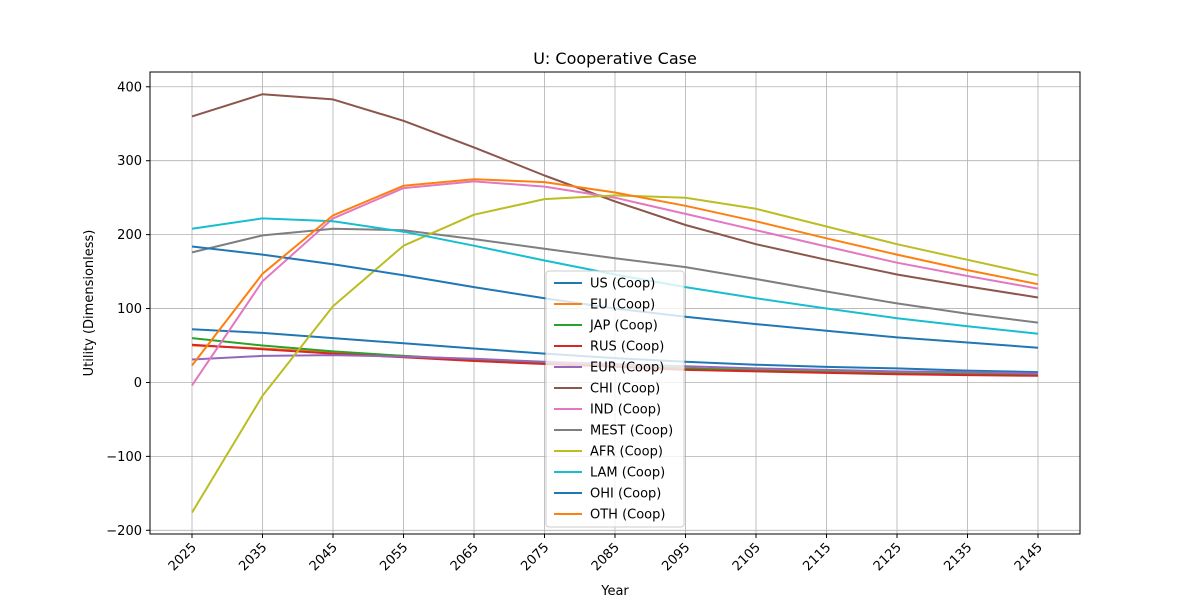 This screenshot has height=600, width=1200. Describe the element at coordinates (627, 347) in the screenshot. I see `legend-label-rus: RUS (Coop)` at that location.